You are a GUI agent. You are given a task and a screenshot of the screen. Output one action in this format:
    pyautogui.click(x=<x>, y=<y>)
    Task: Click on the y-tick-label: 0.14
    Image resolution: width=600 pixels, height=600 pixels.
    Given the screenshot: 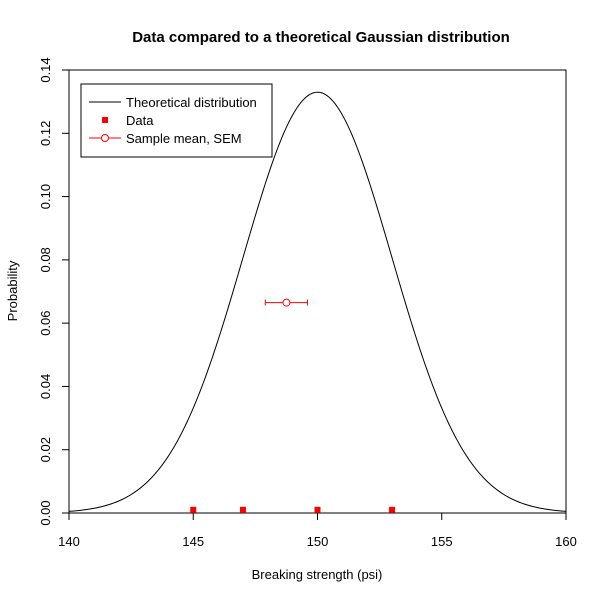 What is the action you would take?
    pyautogui.click(x=45, y=69)
    